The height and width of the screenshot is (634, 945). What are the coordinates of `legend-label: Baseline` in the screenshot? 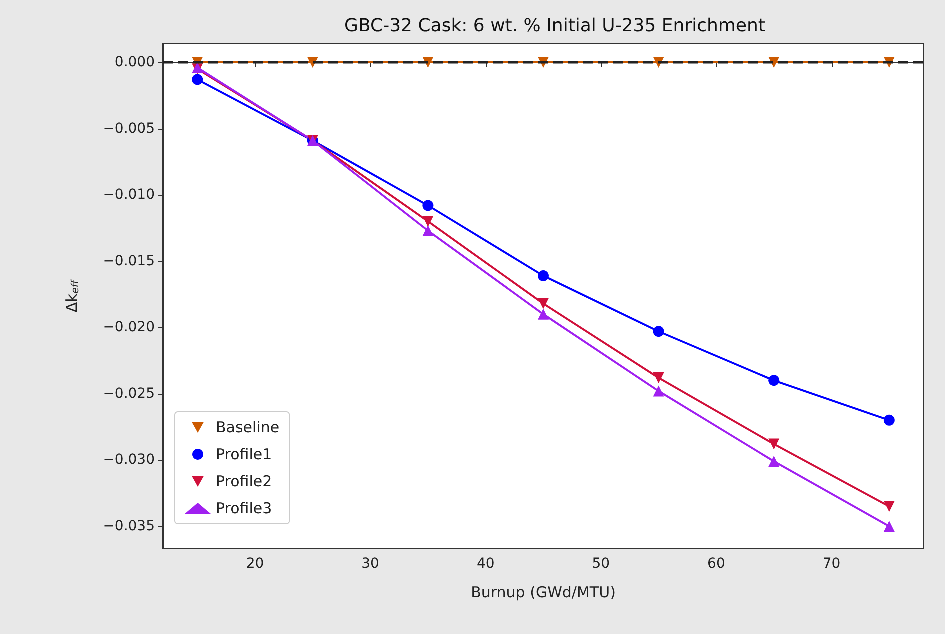 It's located at (248, 427).